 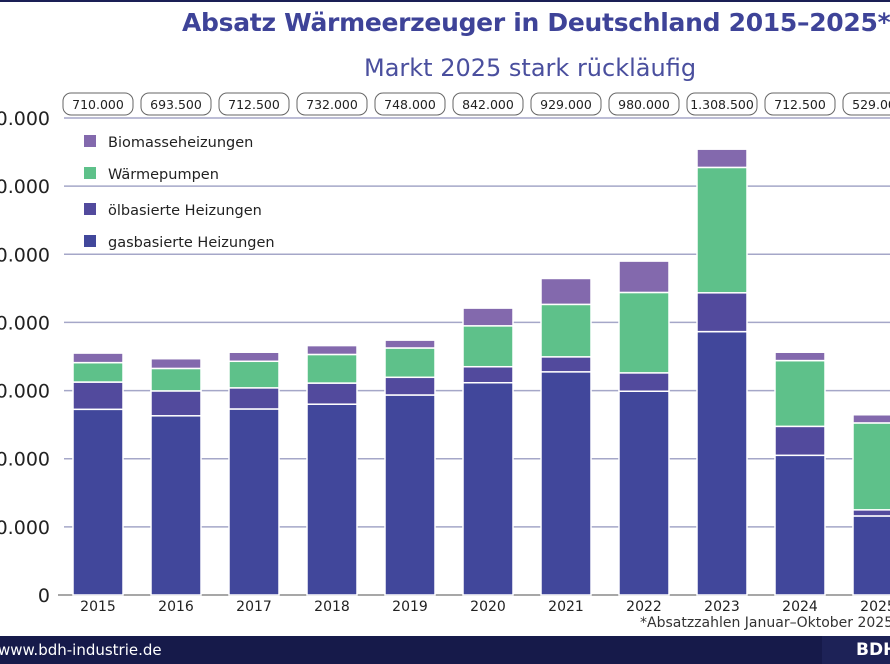 I want to click on total-label: 980.000, so click(x=644, y=104).